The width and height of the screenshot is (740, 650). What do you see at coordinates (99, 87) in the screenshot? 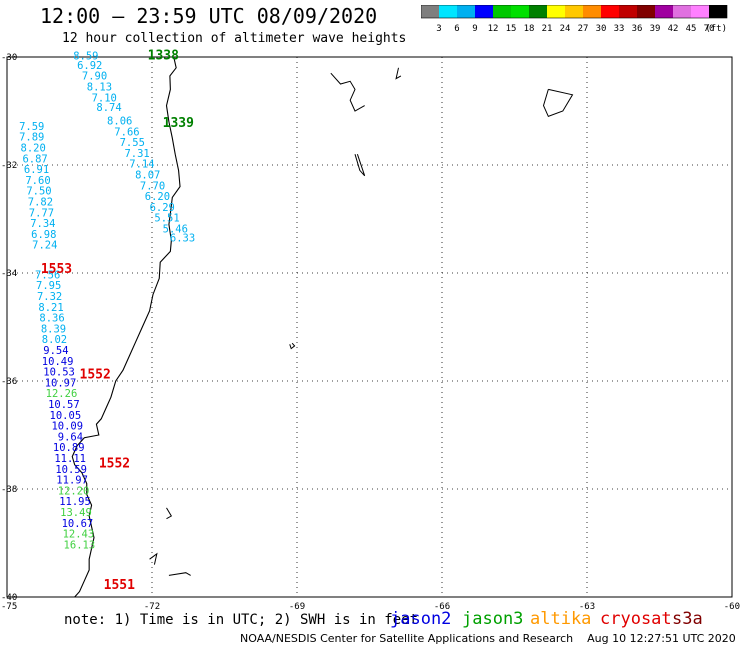
I see `wave-height-value: 8.13` at bounding box center [99, 87].